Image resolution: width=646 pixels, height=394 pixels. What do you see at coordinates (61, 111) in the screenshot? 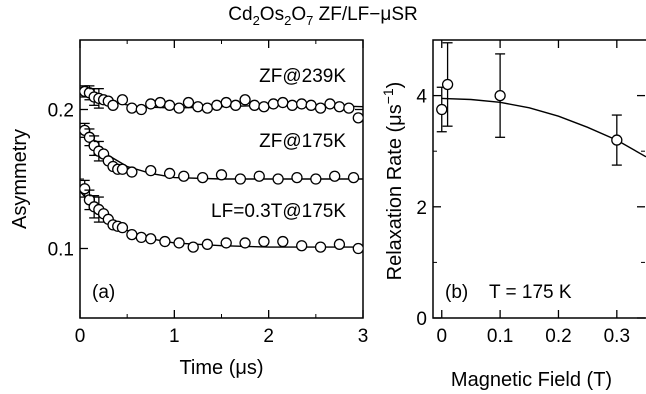
I see `y-tick-label-a: 0.2` at bounding box center [61, 111].